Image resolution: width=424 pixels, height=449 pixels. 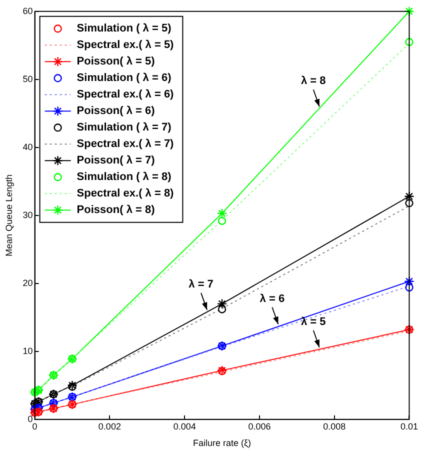 I want to click on y-tick-label: 30, so click(x=27, y=215).